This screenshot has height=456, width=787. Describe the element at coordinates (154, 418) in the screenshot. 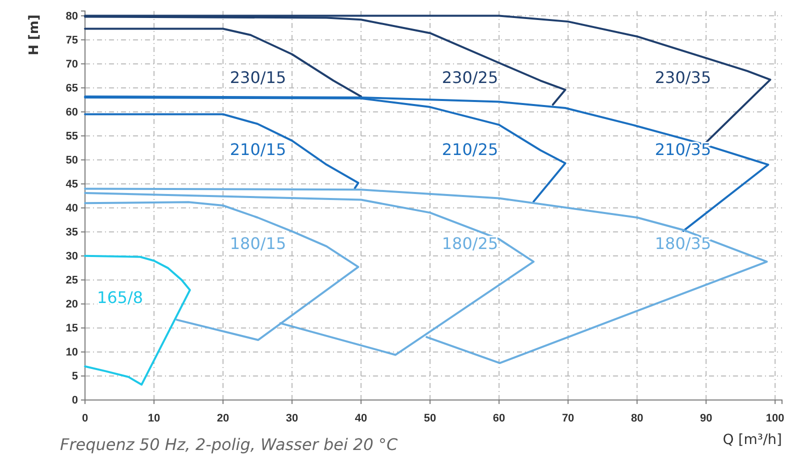

I see `x-tick-label: 10` at that location.